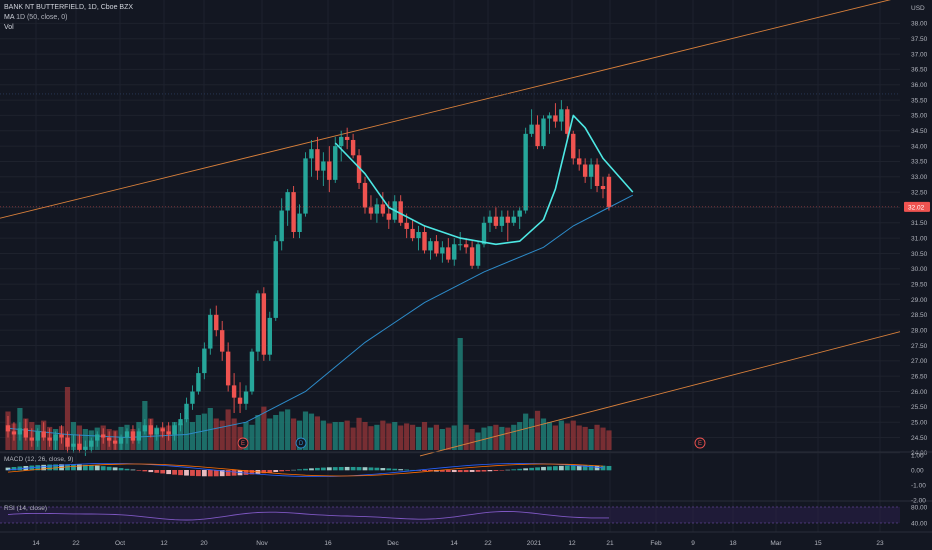 Image resolution: width=932 pixels, height=550 pixels. I want to click on macd-tick-label: -1.00, so click(918, 485).